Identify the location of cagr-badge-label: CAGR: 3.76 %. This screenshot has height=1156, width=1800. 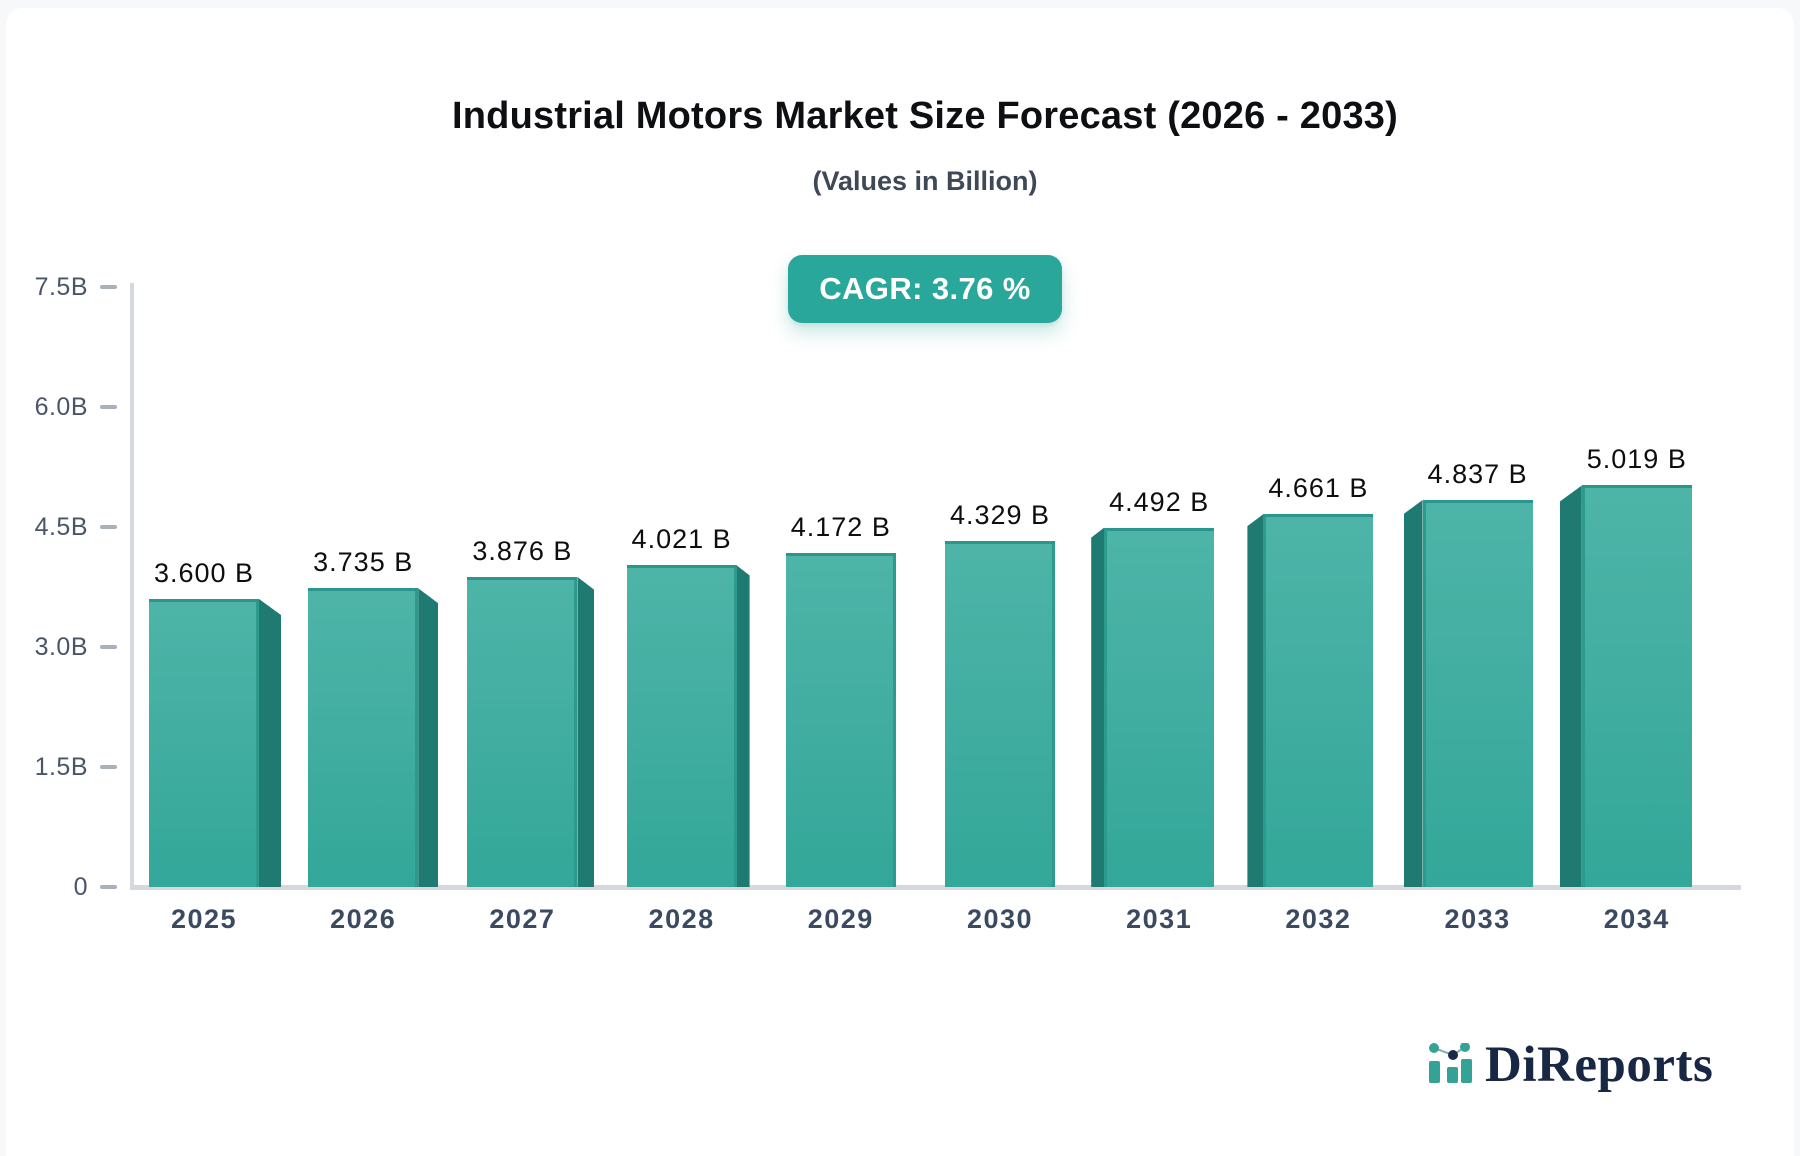
(925, 288).